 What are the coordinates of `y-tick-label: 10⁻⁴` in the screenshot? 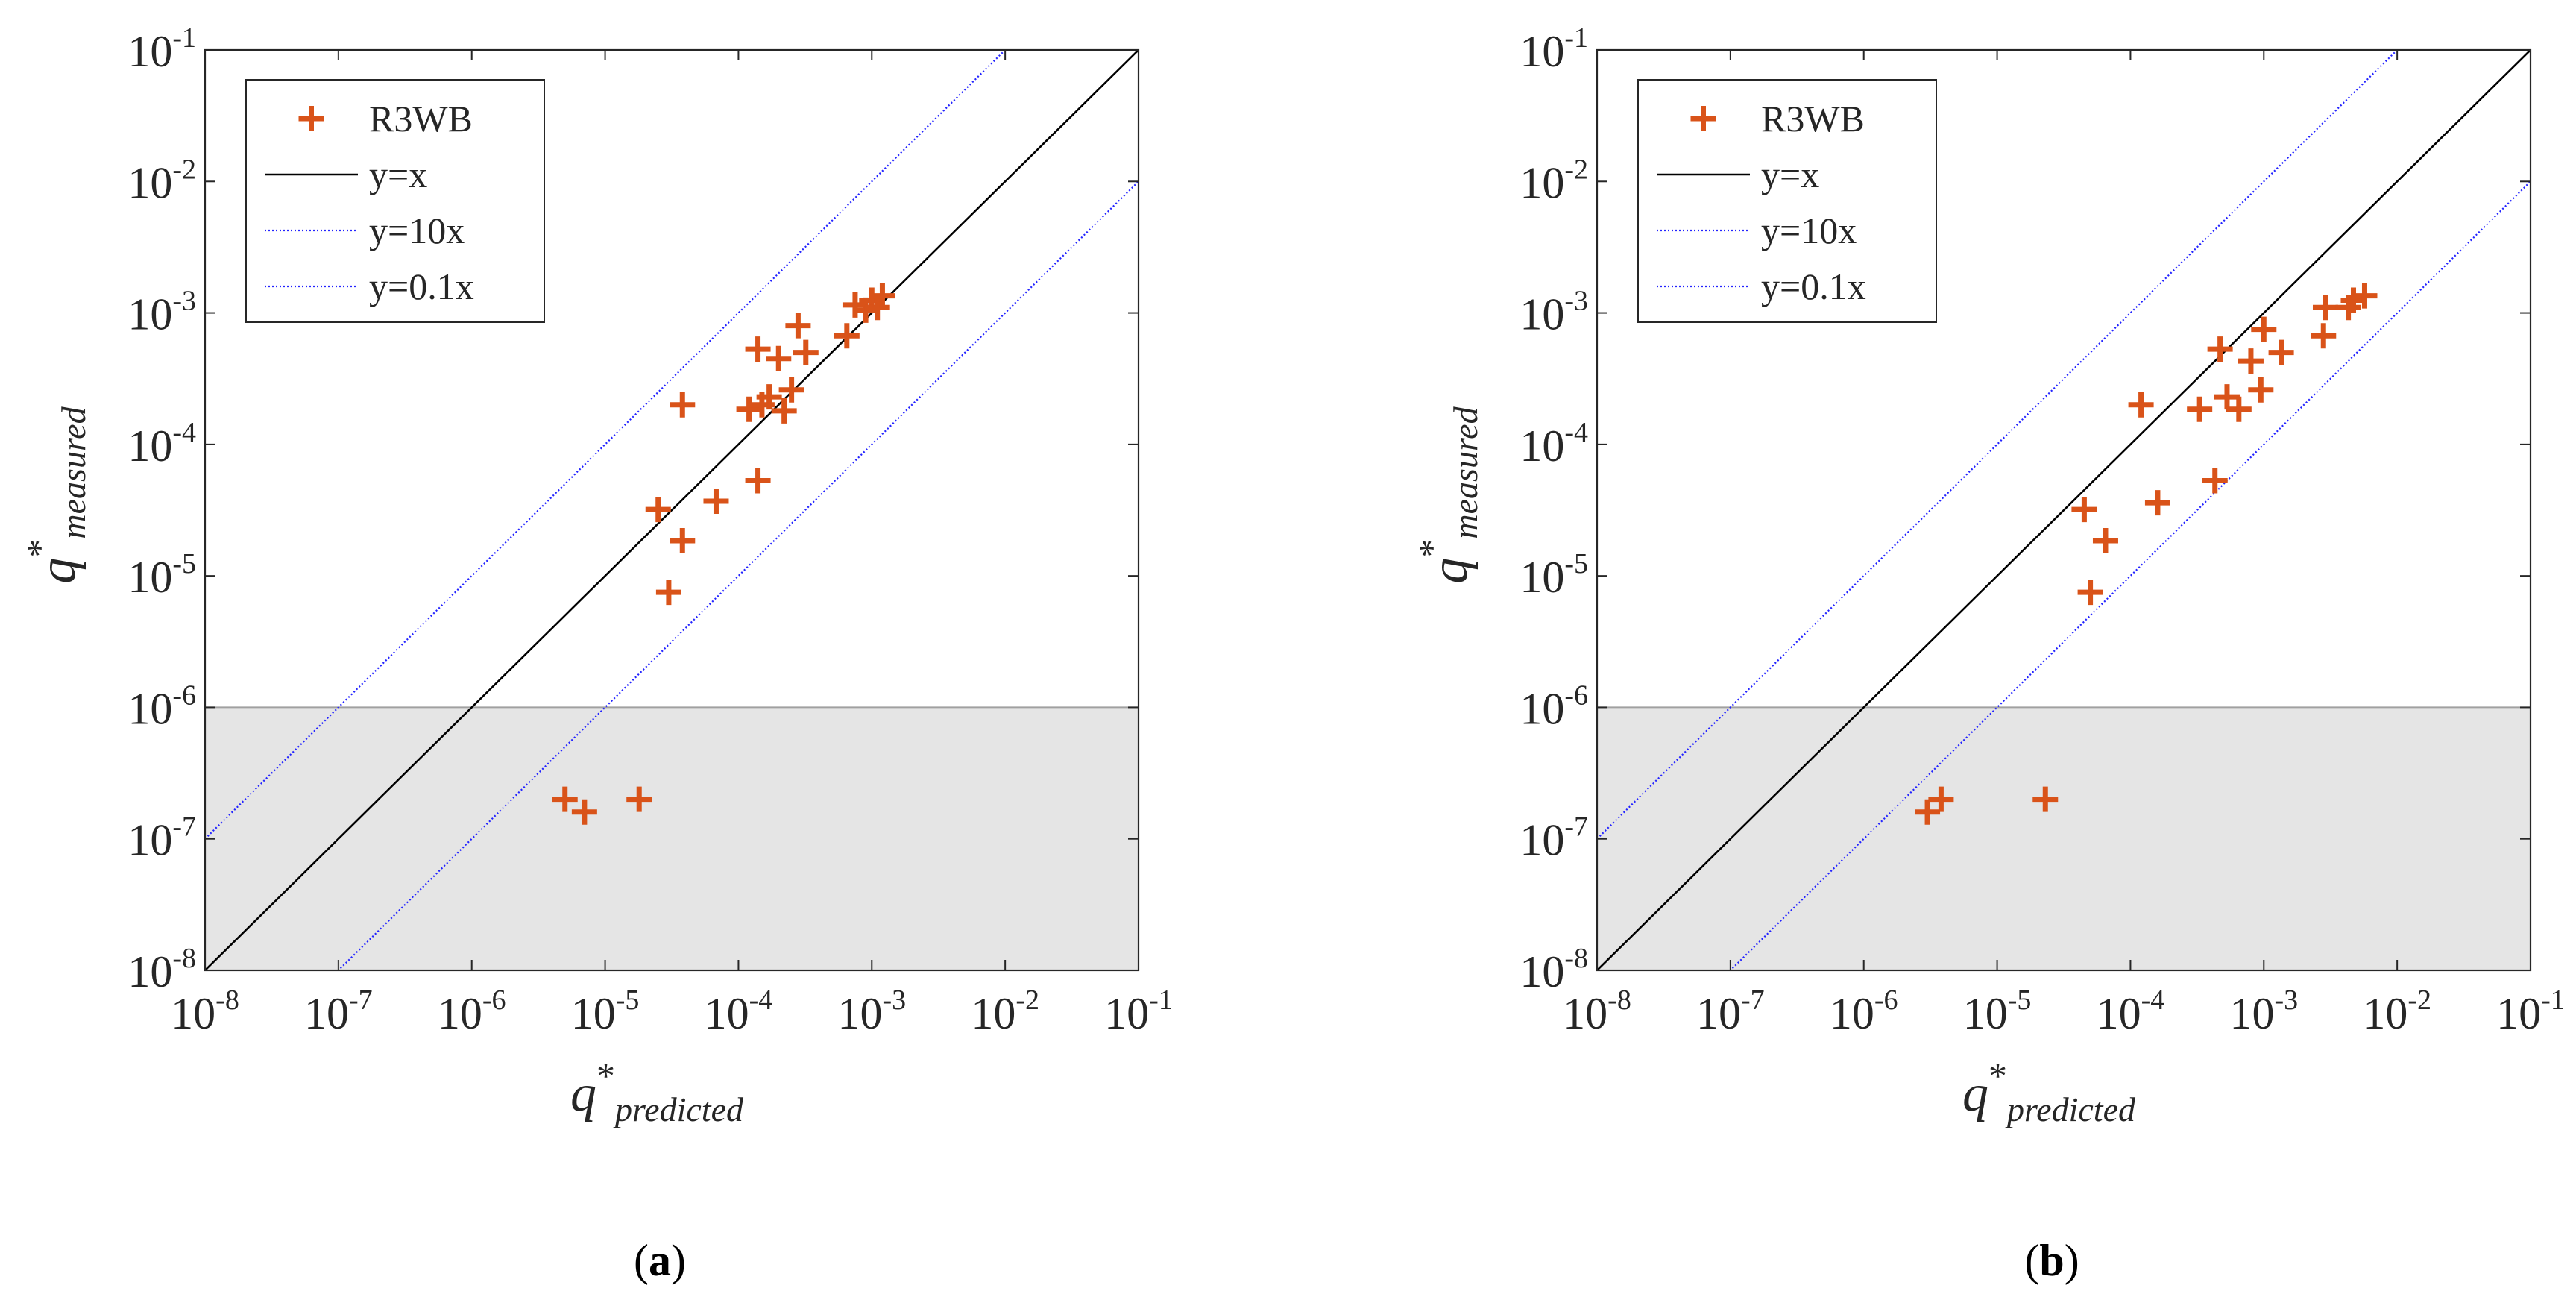 It's located at (161, 444).